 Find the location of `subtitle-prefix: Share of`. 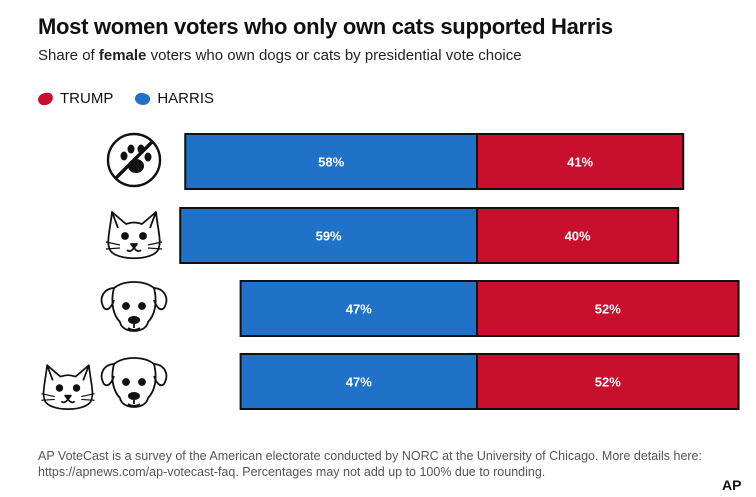

subtitle-prefix: Share of is located at coordinates (68, 55).